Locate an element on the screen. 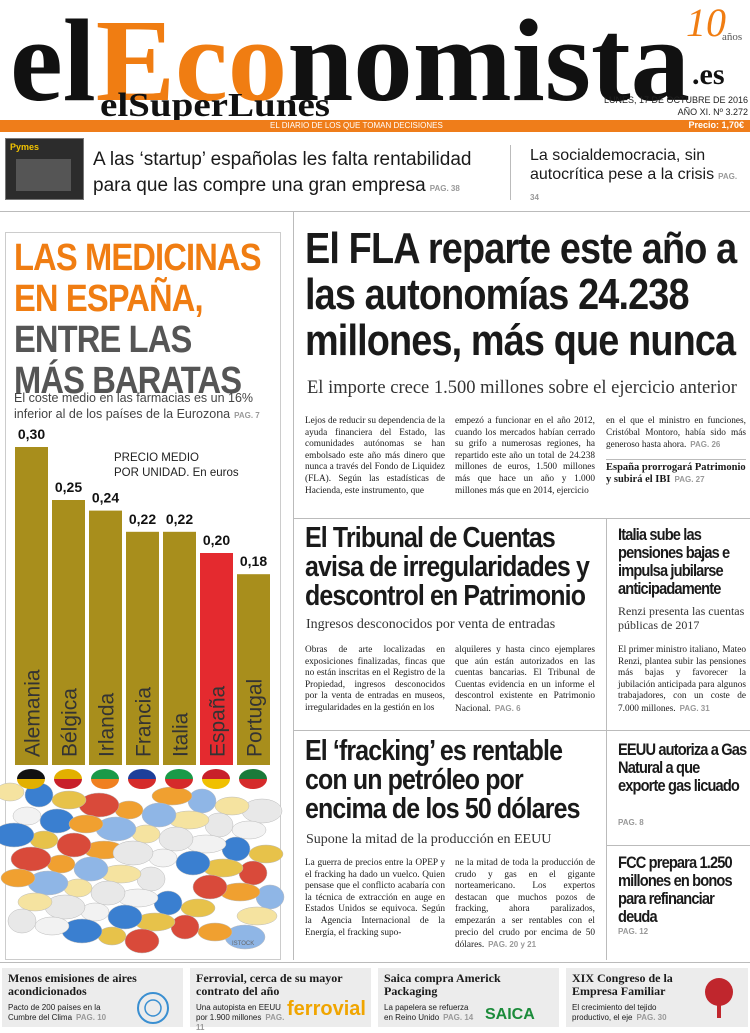 The height and width of the screenshot is (1033, 750). category-label: Irlanda is located at coordinates (107, 724).